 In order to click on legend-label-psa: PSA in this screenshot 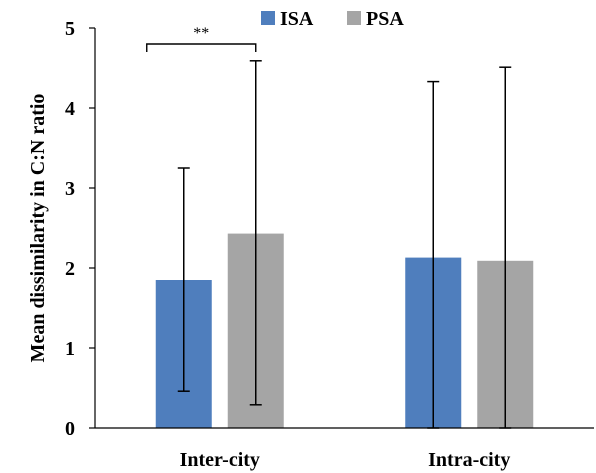, I will do `click(385, 19)`.